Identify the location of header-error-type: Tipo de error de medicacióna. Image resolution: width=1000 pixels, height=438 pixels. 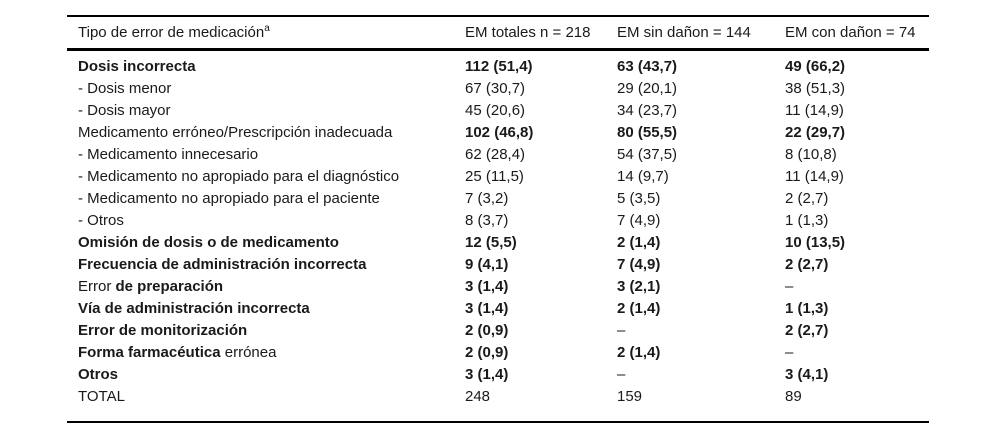
(266, 32).